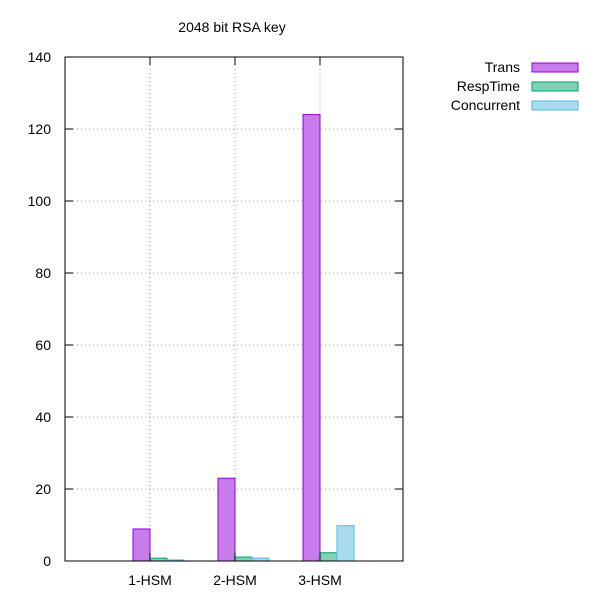 This screenshot has width=600, height=600. I want to click on legend: Trans RespTime Concurrent, so click(515, 86).